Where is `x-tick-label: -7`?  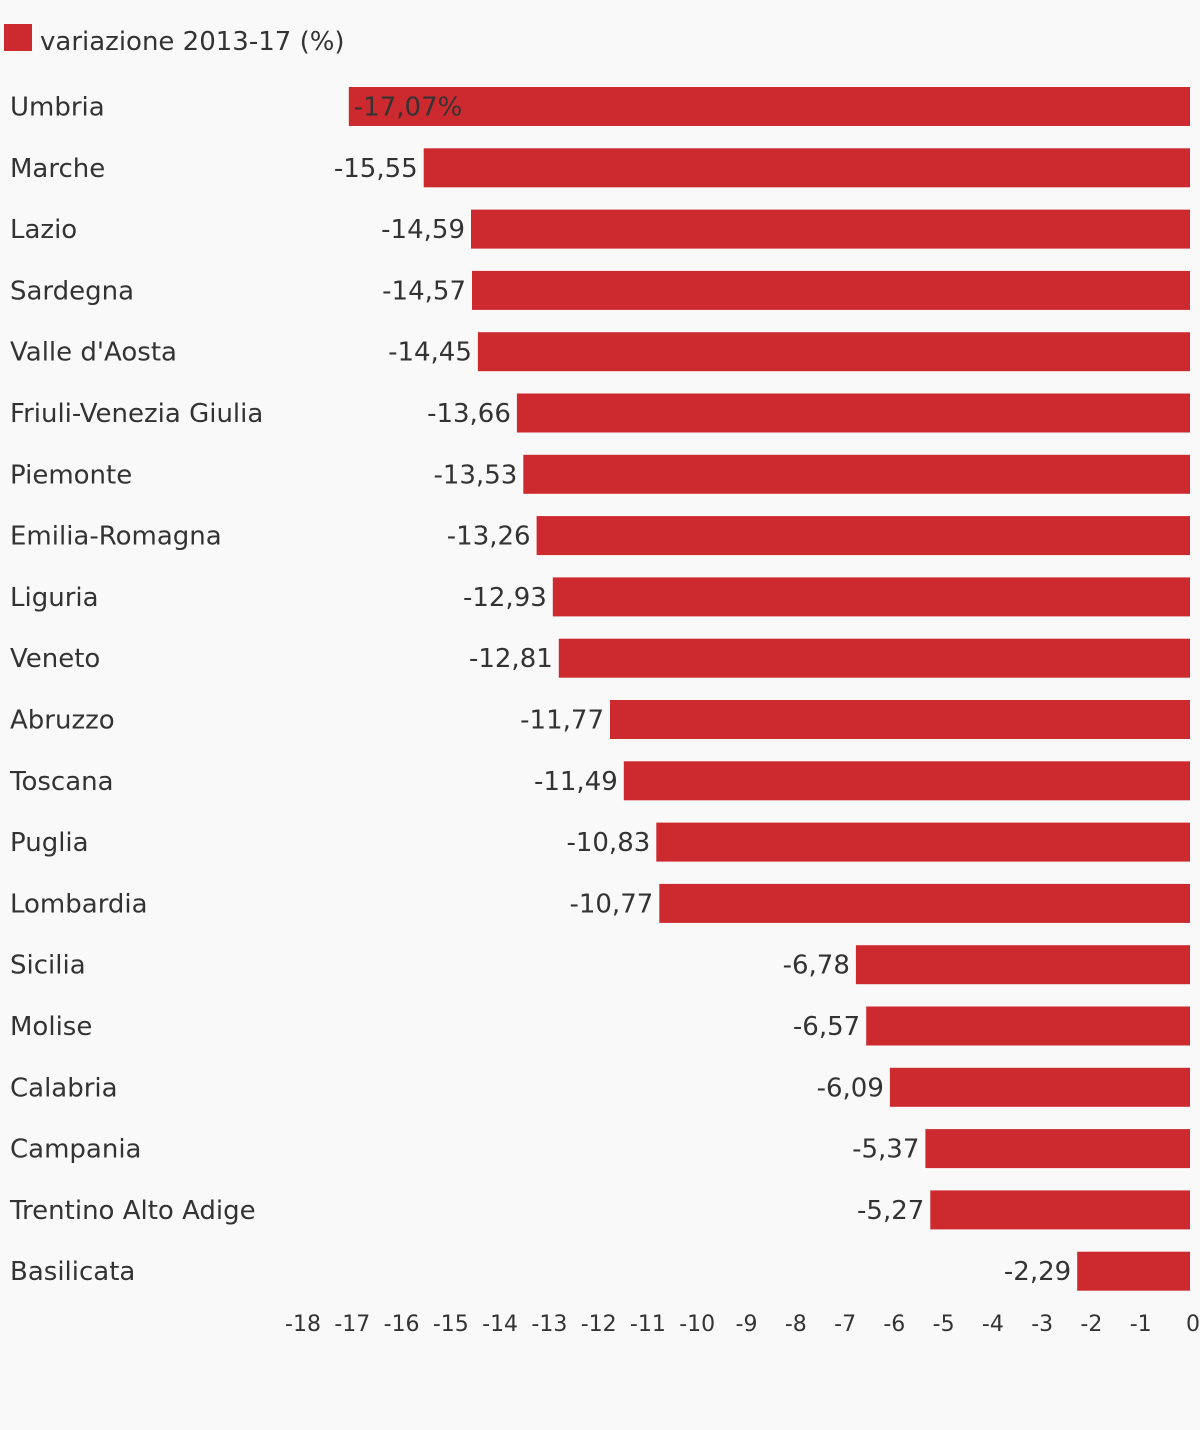 x-tick-label: -7 is located at coordinates (845, 1324).